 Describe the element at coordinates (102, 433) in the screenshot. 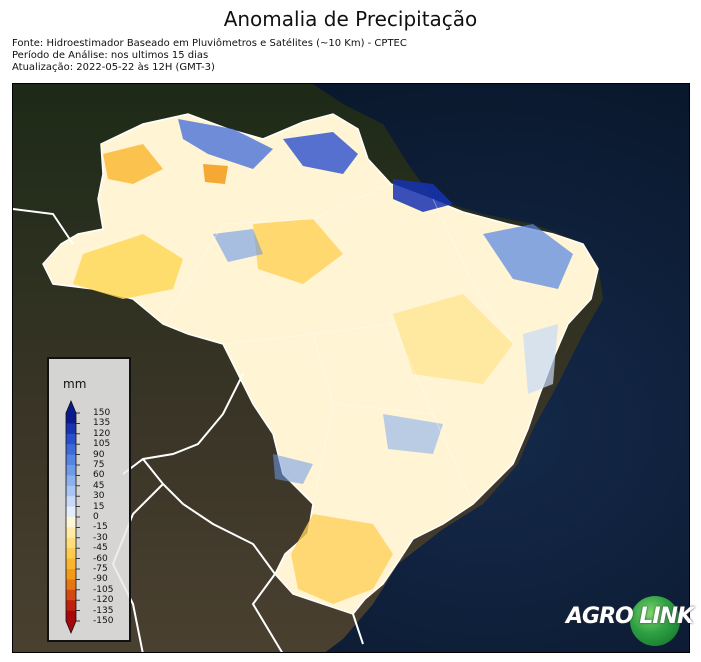

I see `legend-tick-label: 120` at that location.